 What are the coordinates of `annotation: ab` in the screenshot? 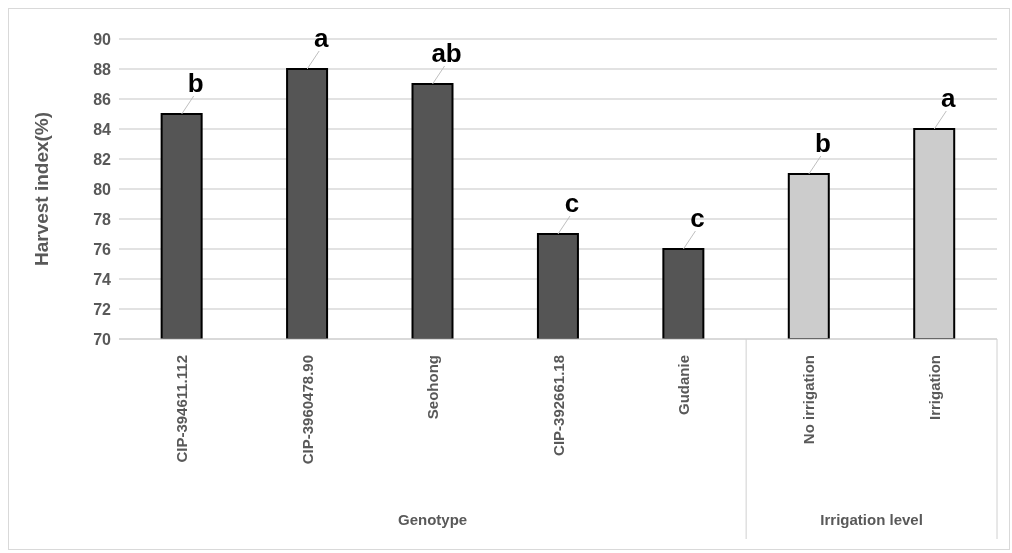 It's located at (446, 53).